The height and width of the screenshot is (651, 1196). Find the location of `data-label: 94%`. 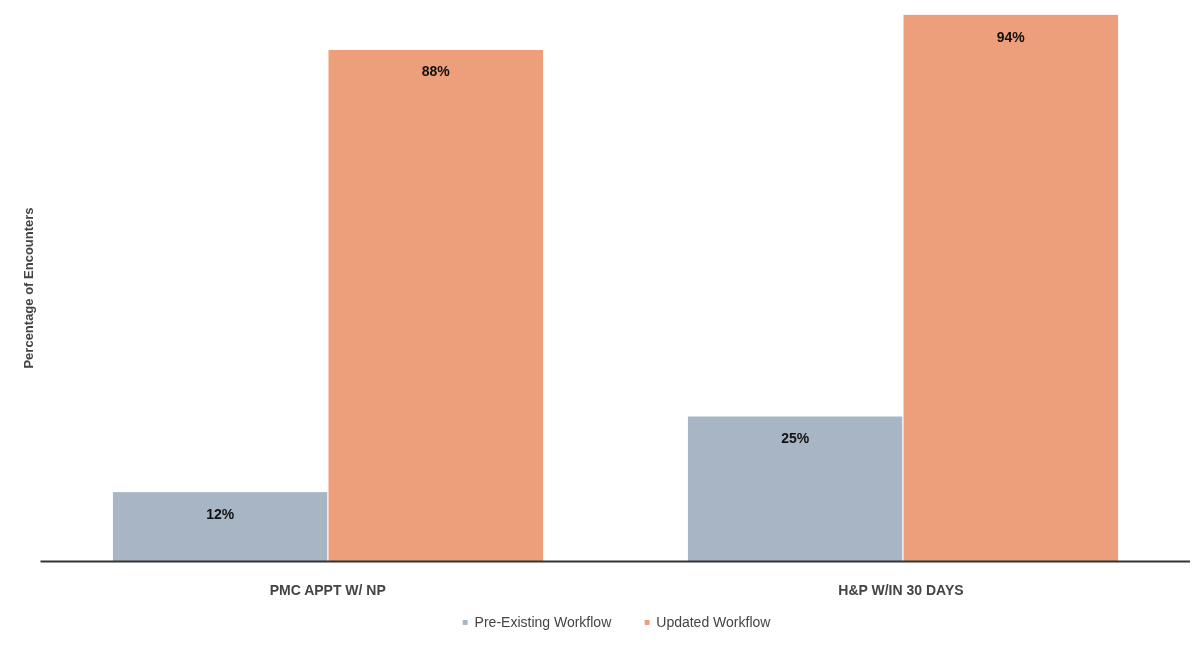

data-label: 94% is located at coordinates (1011, 36).